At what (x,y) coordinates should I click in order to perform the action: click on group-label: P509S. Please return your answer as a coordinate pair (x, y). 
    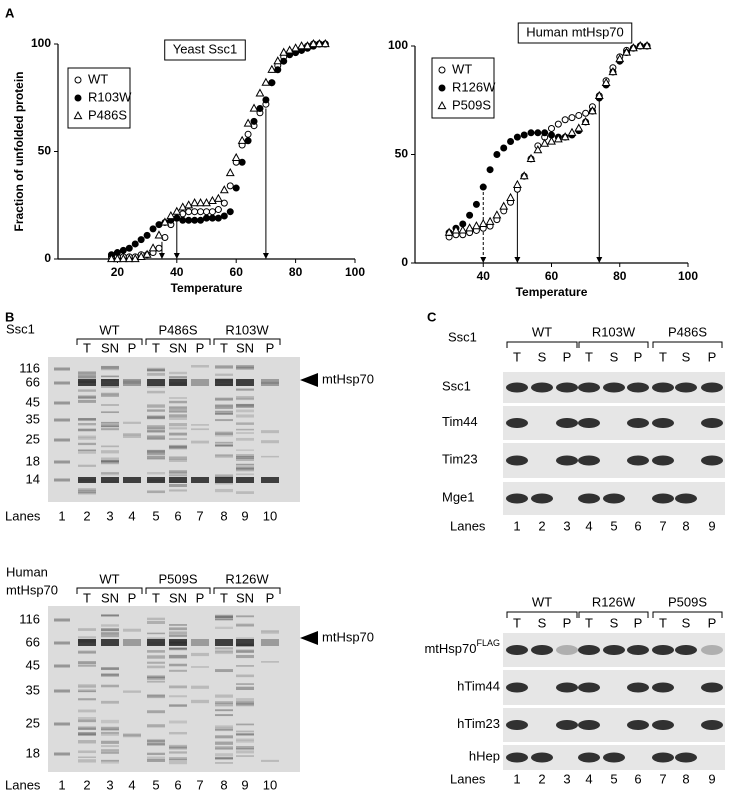
    Looking at the image, I should click on (687, 601).